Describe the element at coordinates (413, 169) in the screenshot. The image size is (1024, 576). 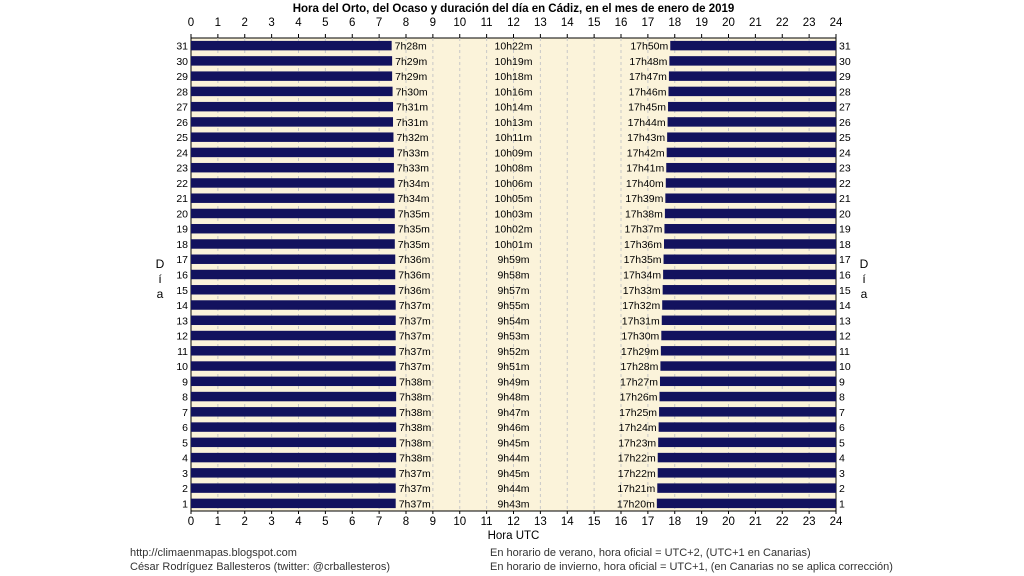
I see `sunrise-label: 7h33m` at that location.